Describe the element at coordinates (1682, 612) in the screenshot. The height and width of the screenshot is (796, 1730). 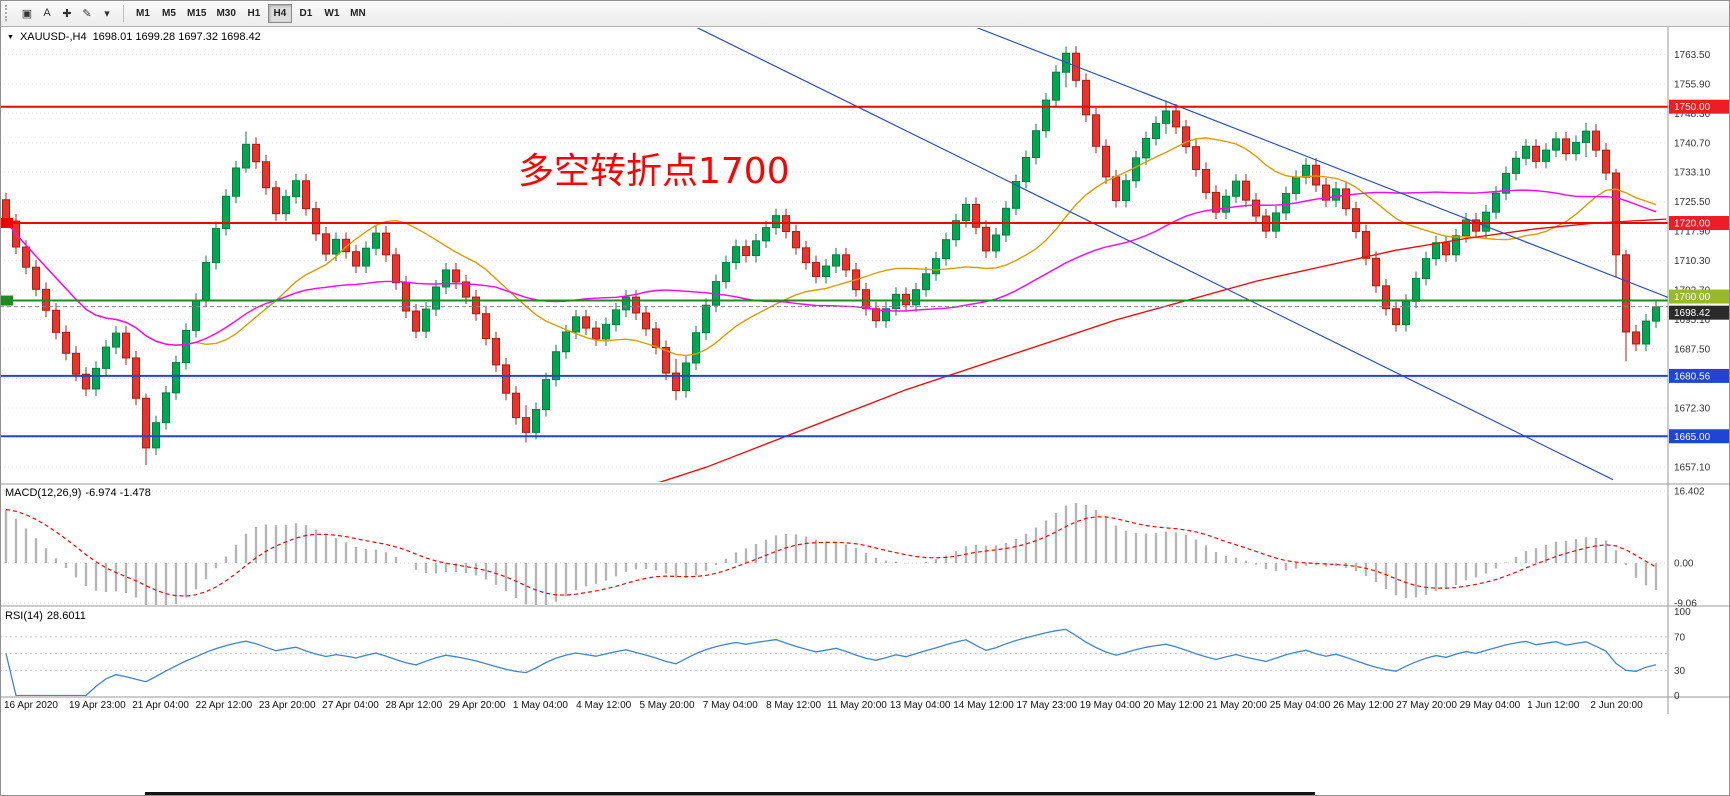
I see `rsi-tick: 100` at that location.